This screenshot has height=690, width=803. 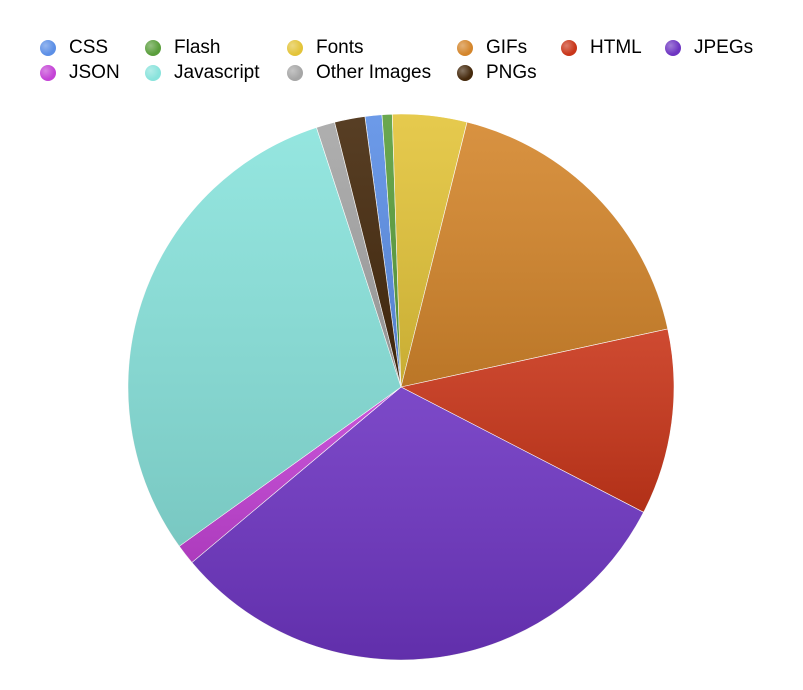 I want to click on pie-slice-shade-html, so click(x=537, y=420).